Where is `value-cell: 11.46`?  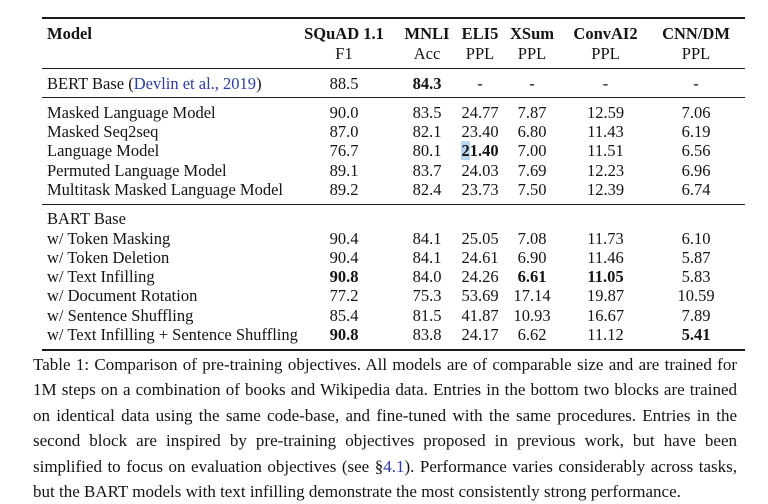 value-cell: 11.46 is located at coordinates (605, 257).